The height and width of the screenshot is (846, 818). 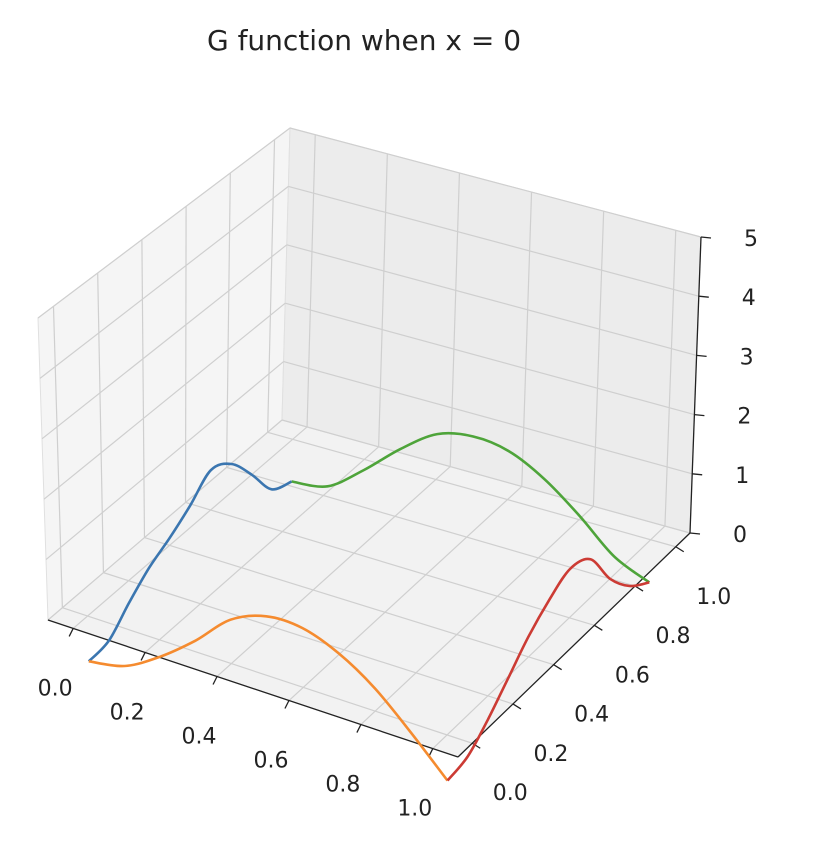 I want to click on y-tick-label: 1.0, so click(x=713, y=597).